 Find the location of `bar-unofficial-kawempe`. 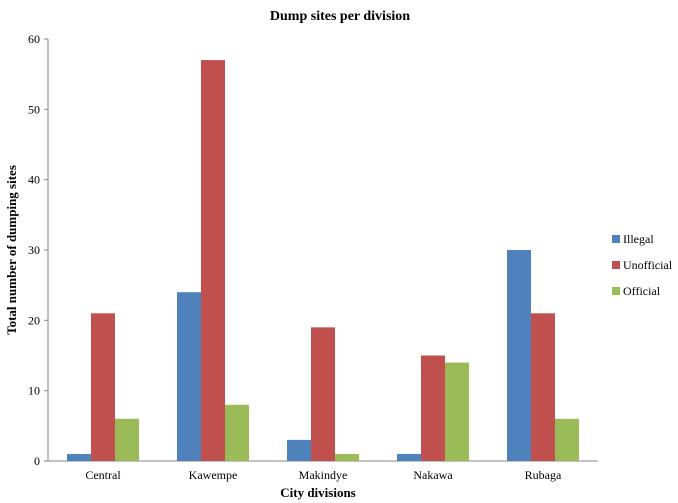

bar-unofficial-kawempe is located at coordinates (213, 260).